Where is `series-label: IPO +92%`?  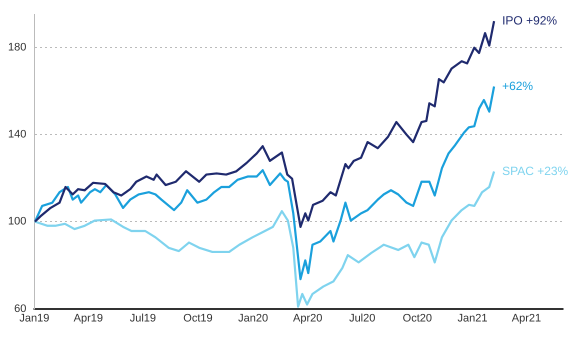 series-label: IPO +92% is located at coordinates (530, 20).